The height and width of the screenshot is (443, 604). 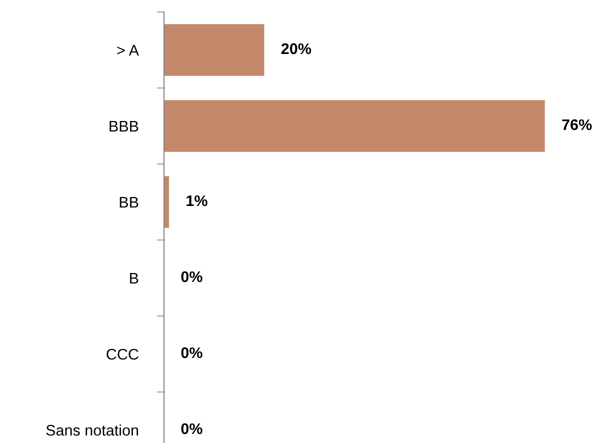 I want to click on data-label: 20%, so click(x=296, y=48).